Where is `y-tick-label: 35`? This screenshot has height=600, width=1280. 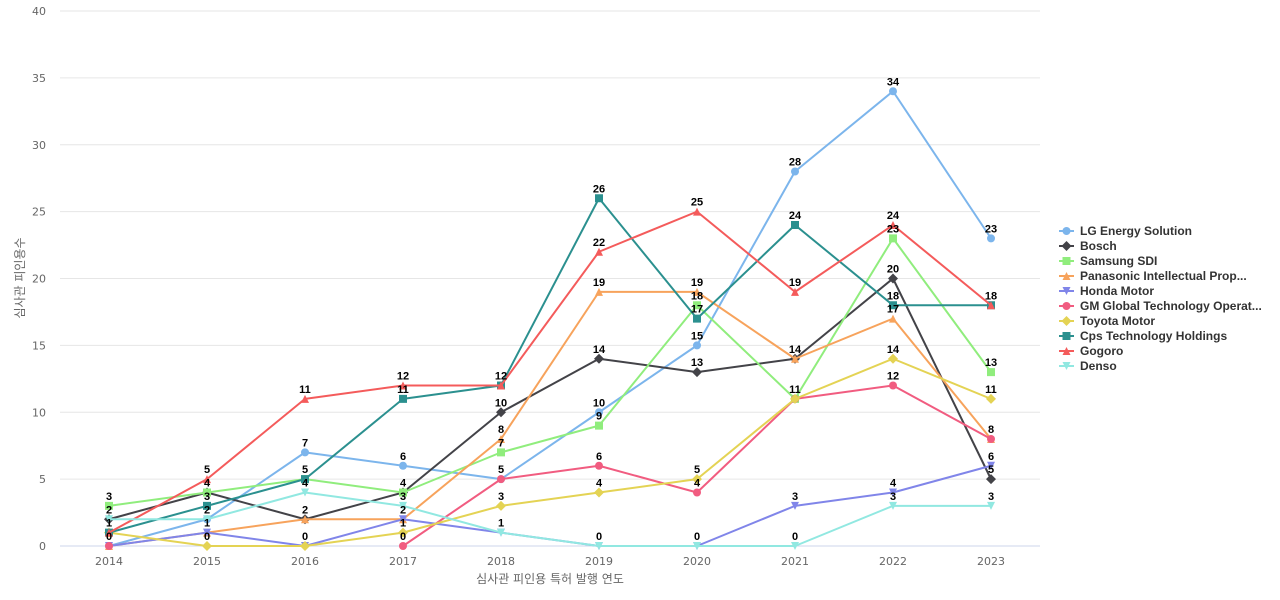
y-tick-label: 35 is located at coordinates (39, 78).